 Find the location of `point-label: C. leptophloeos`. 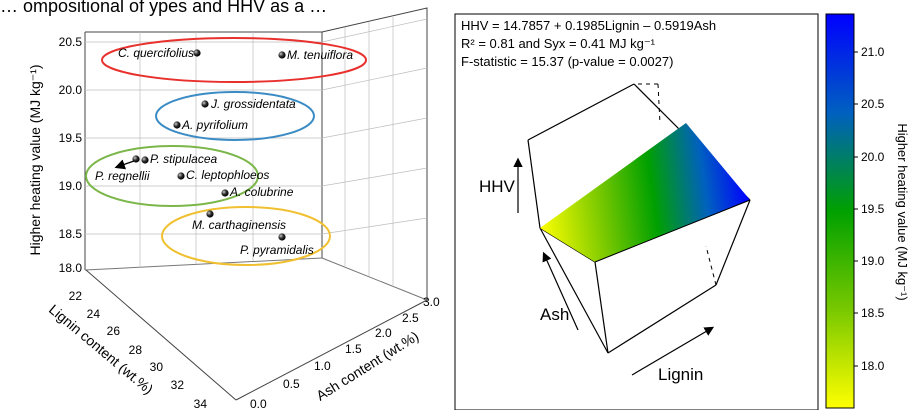

point-label: C. leptophloeos is located at coordinates (227, 175).